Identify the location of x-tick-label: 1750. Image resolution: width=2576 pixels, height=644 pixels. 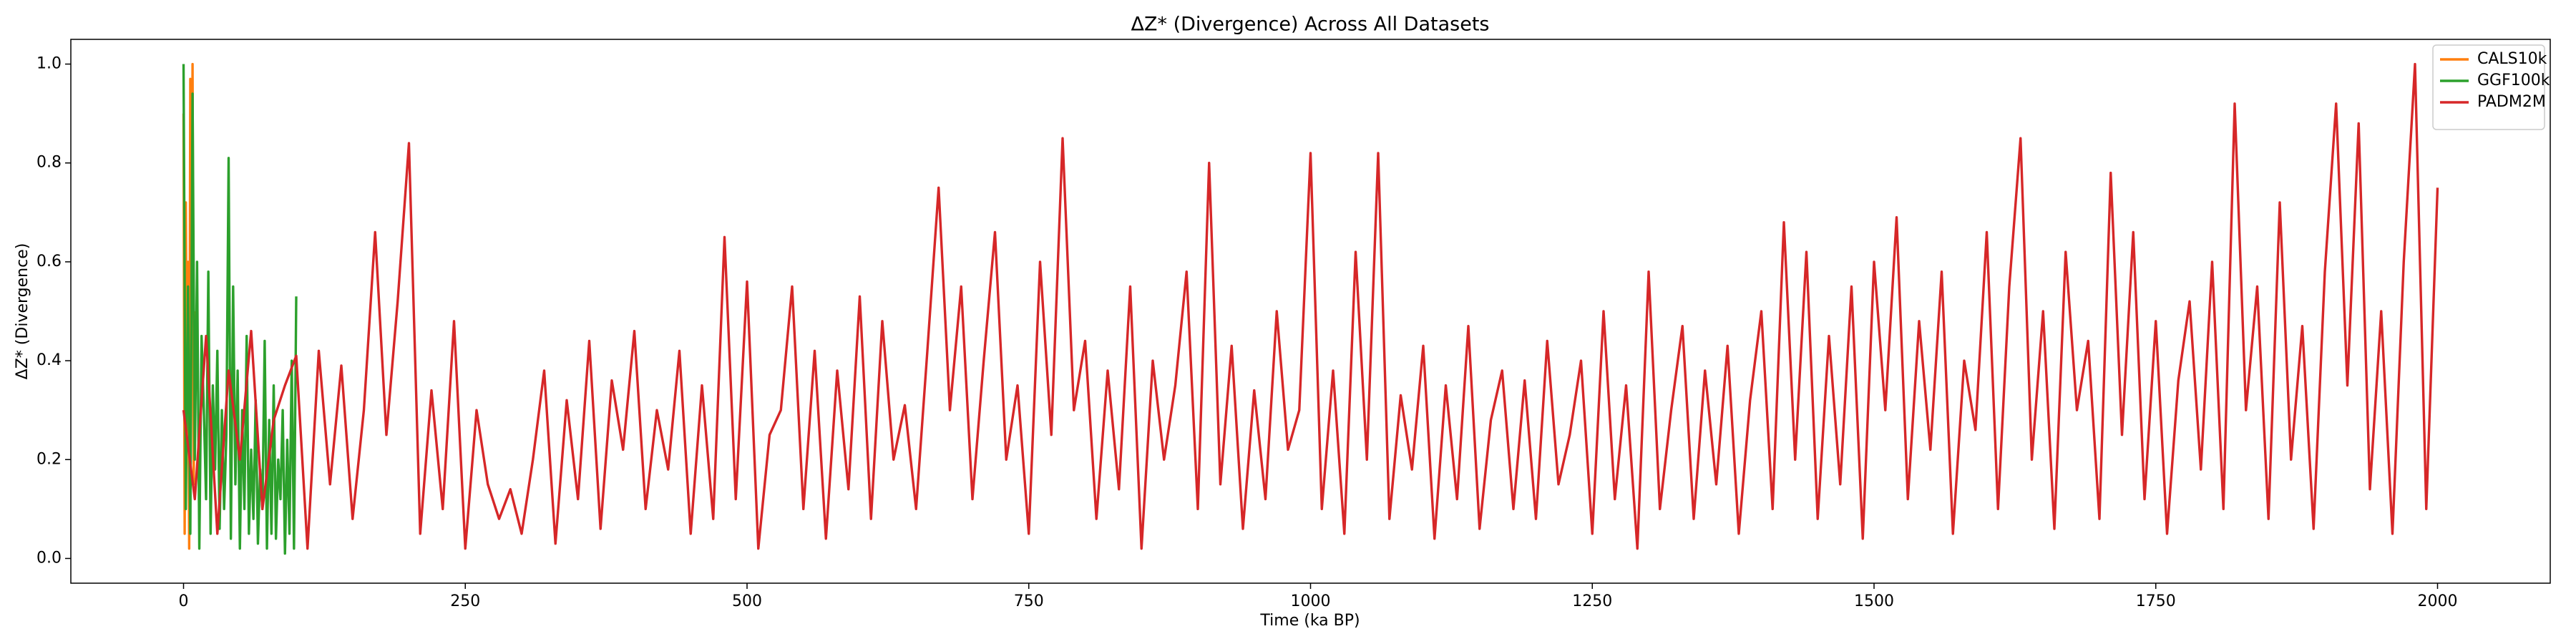
(2156, 601).